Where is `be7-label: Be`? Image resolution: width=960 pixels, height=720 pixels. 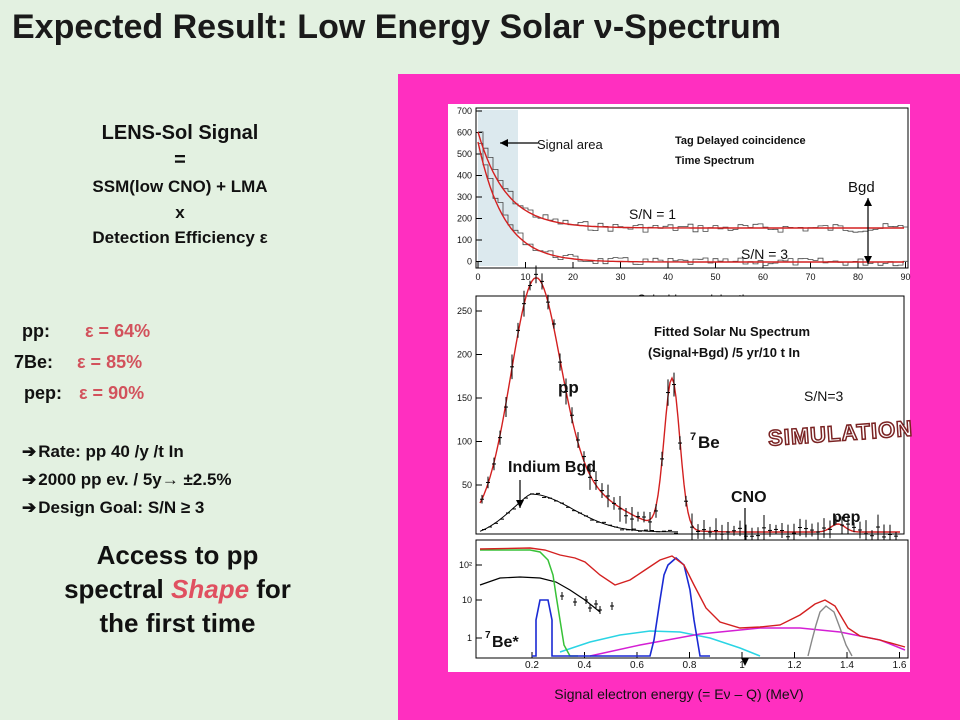
be7-label: Be is located at coordinates (709, 442).